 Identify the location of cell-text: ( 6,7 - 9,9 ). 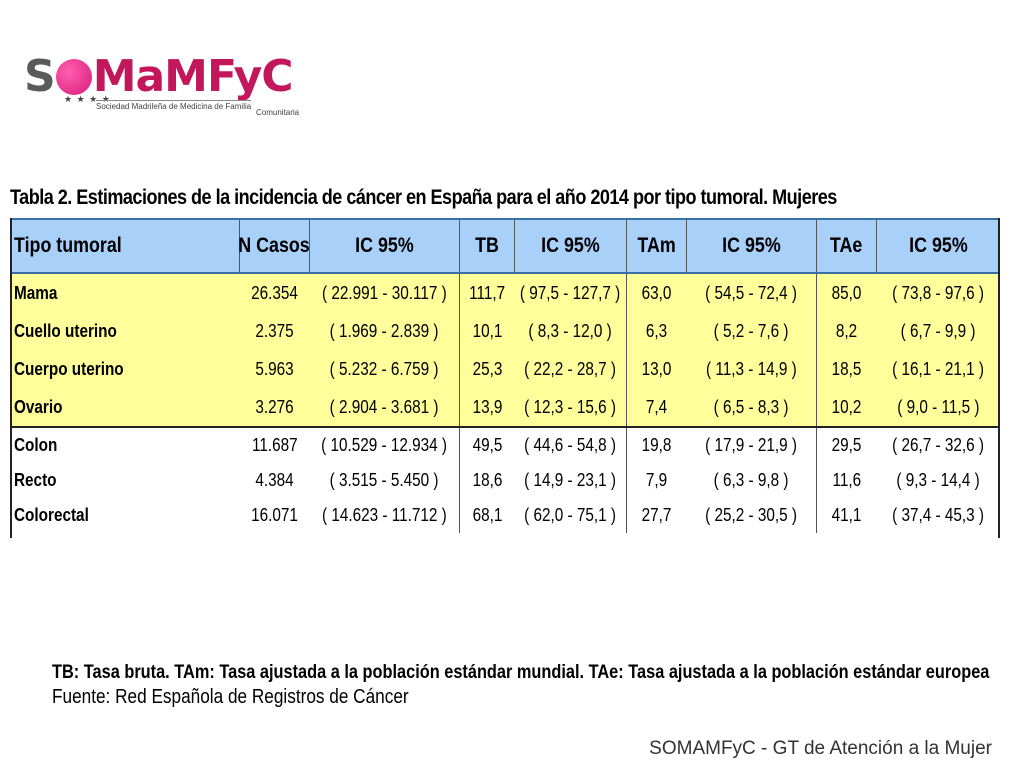
(938, 330).